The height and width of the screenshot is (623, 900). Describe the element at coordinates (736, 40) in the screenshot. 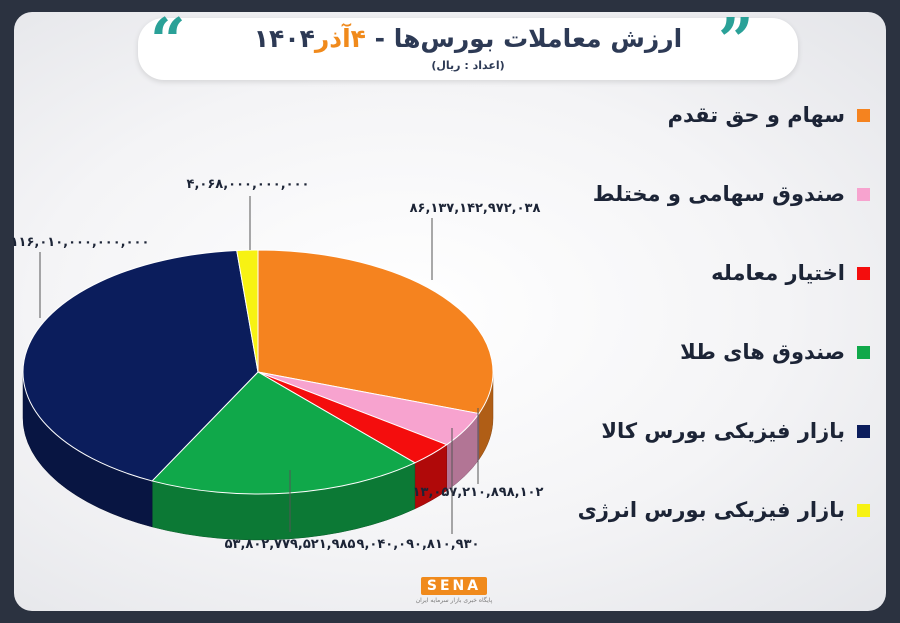

I see `quote-close-icon: ”` at that location.